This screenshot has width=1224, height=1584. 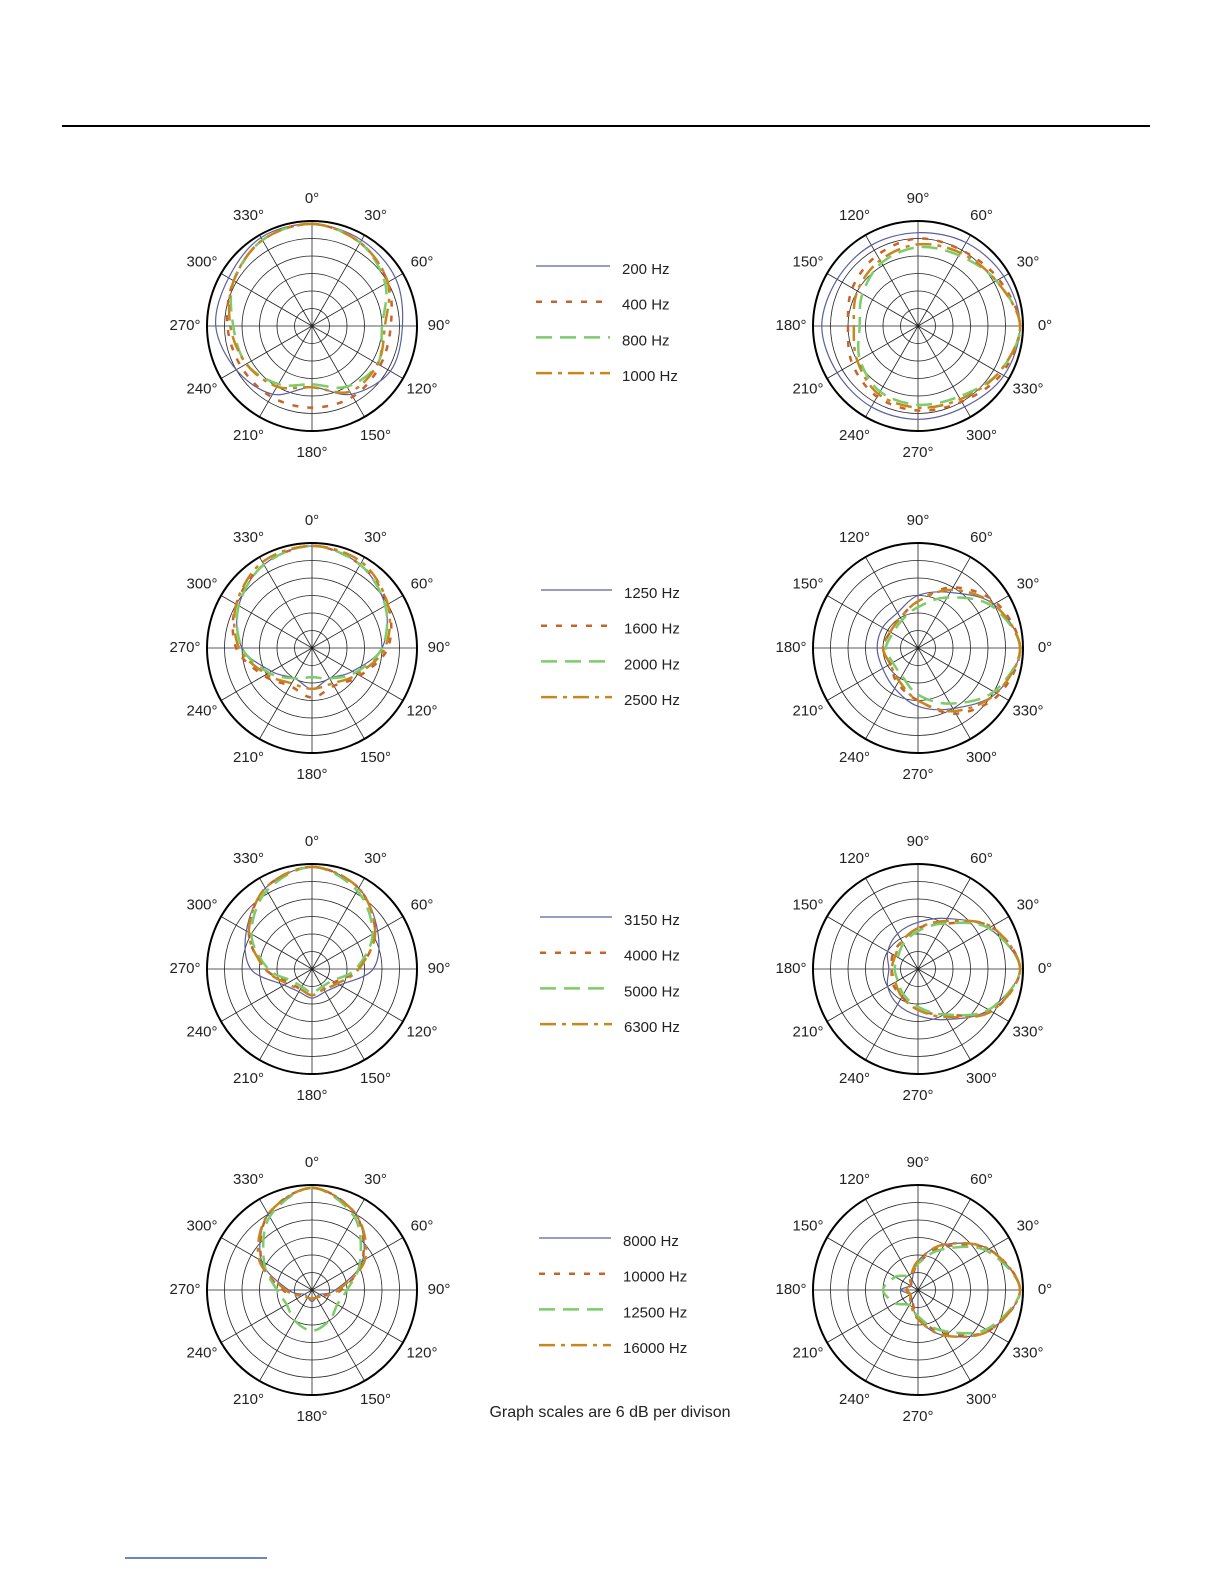 What do you see at coordinates (655, 1348) in the screenshot?
I see `legend-label: 16000 Hz` at bounding box center [655, 1348].